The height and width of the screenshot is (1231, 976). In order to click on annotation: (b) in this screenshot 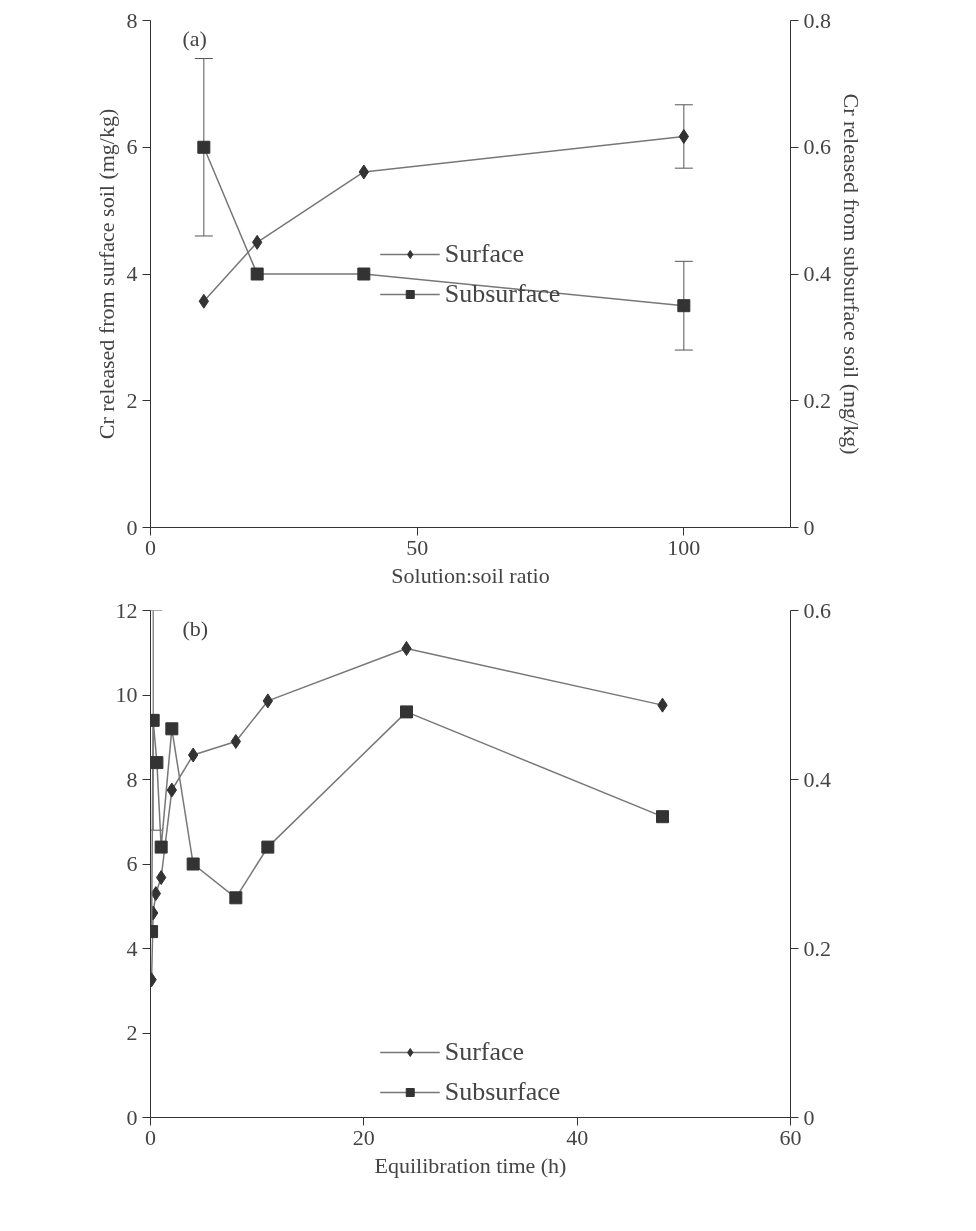, I will do `click(195, 628)`.